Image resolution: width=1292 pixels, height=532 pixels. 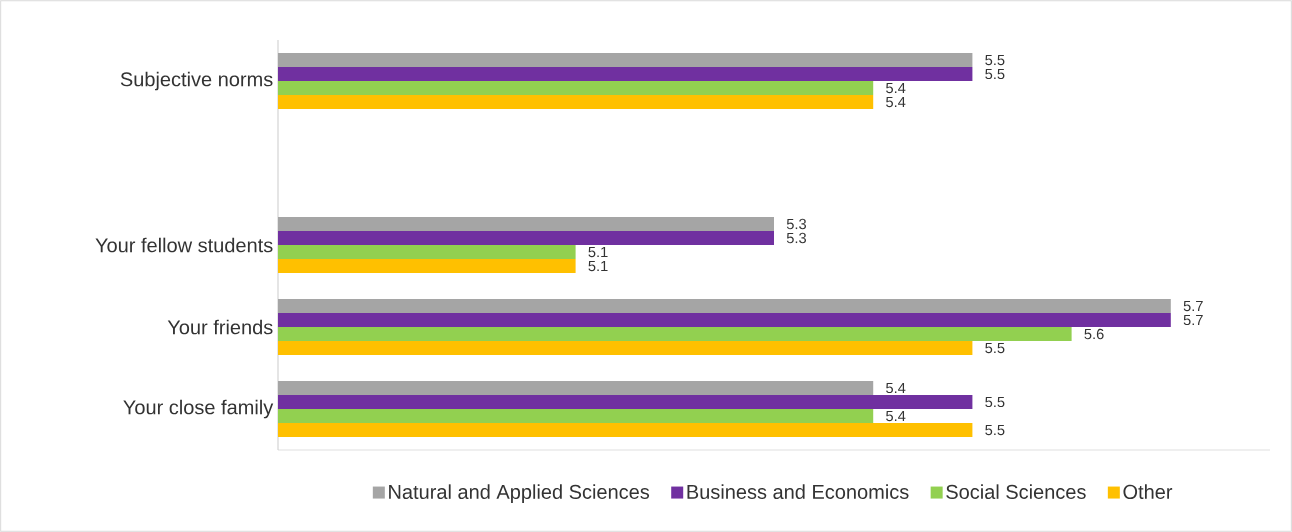 What do you see at coordinates (1148, 491) in the screenshot?
I see `legend-label: Other` at bounding box center [1148, 491].